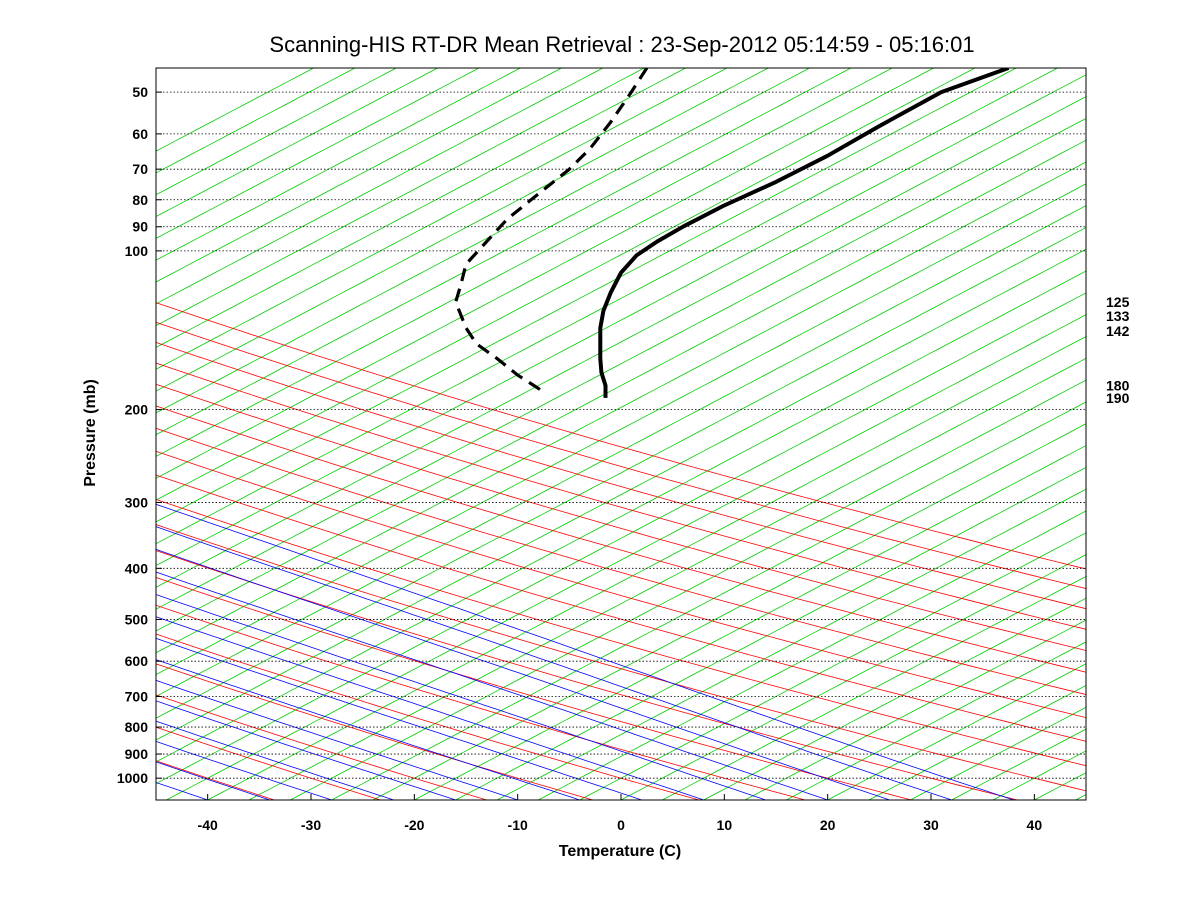  I want to click on x-axis-ticks: -40 -30 -20 -10 0 10 20 30 40, so click(620, 813).